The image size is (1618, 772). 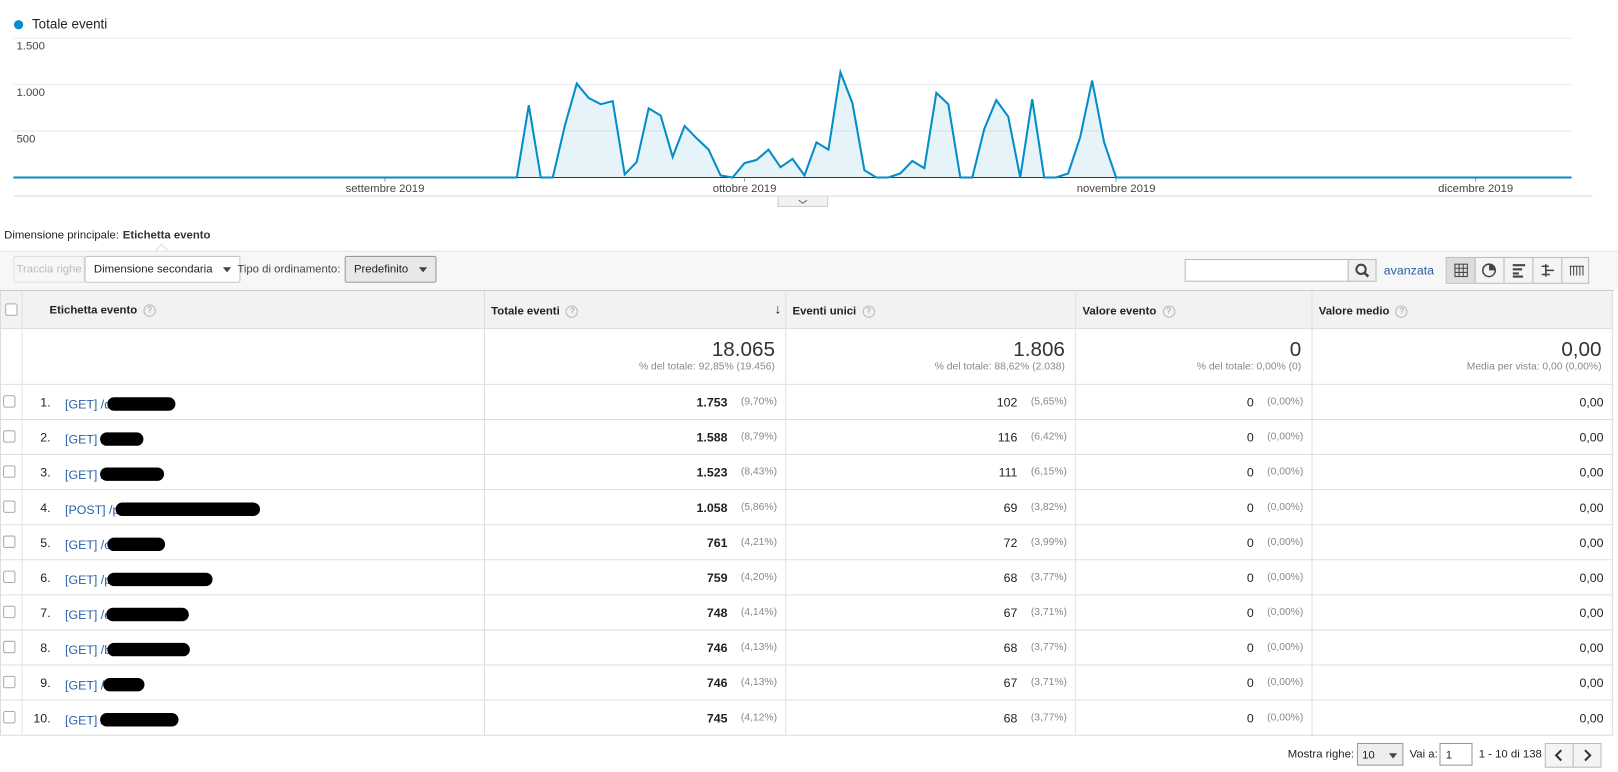 What do you see at coordinates (1194, 357) in the screenshot?
I see `table-cell: 0% del totale: 0,00% (0)` at bounding box center [1194, 357].